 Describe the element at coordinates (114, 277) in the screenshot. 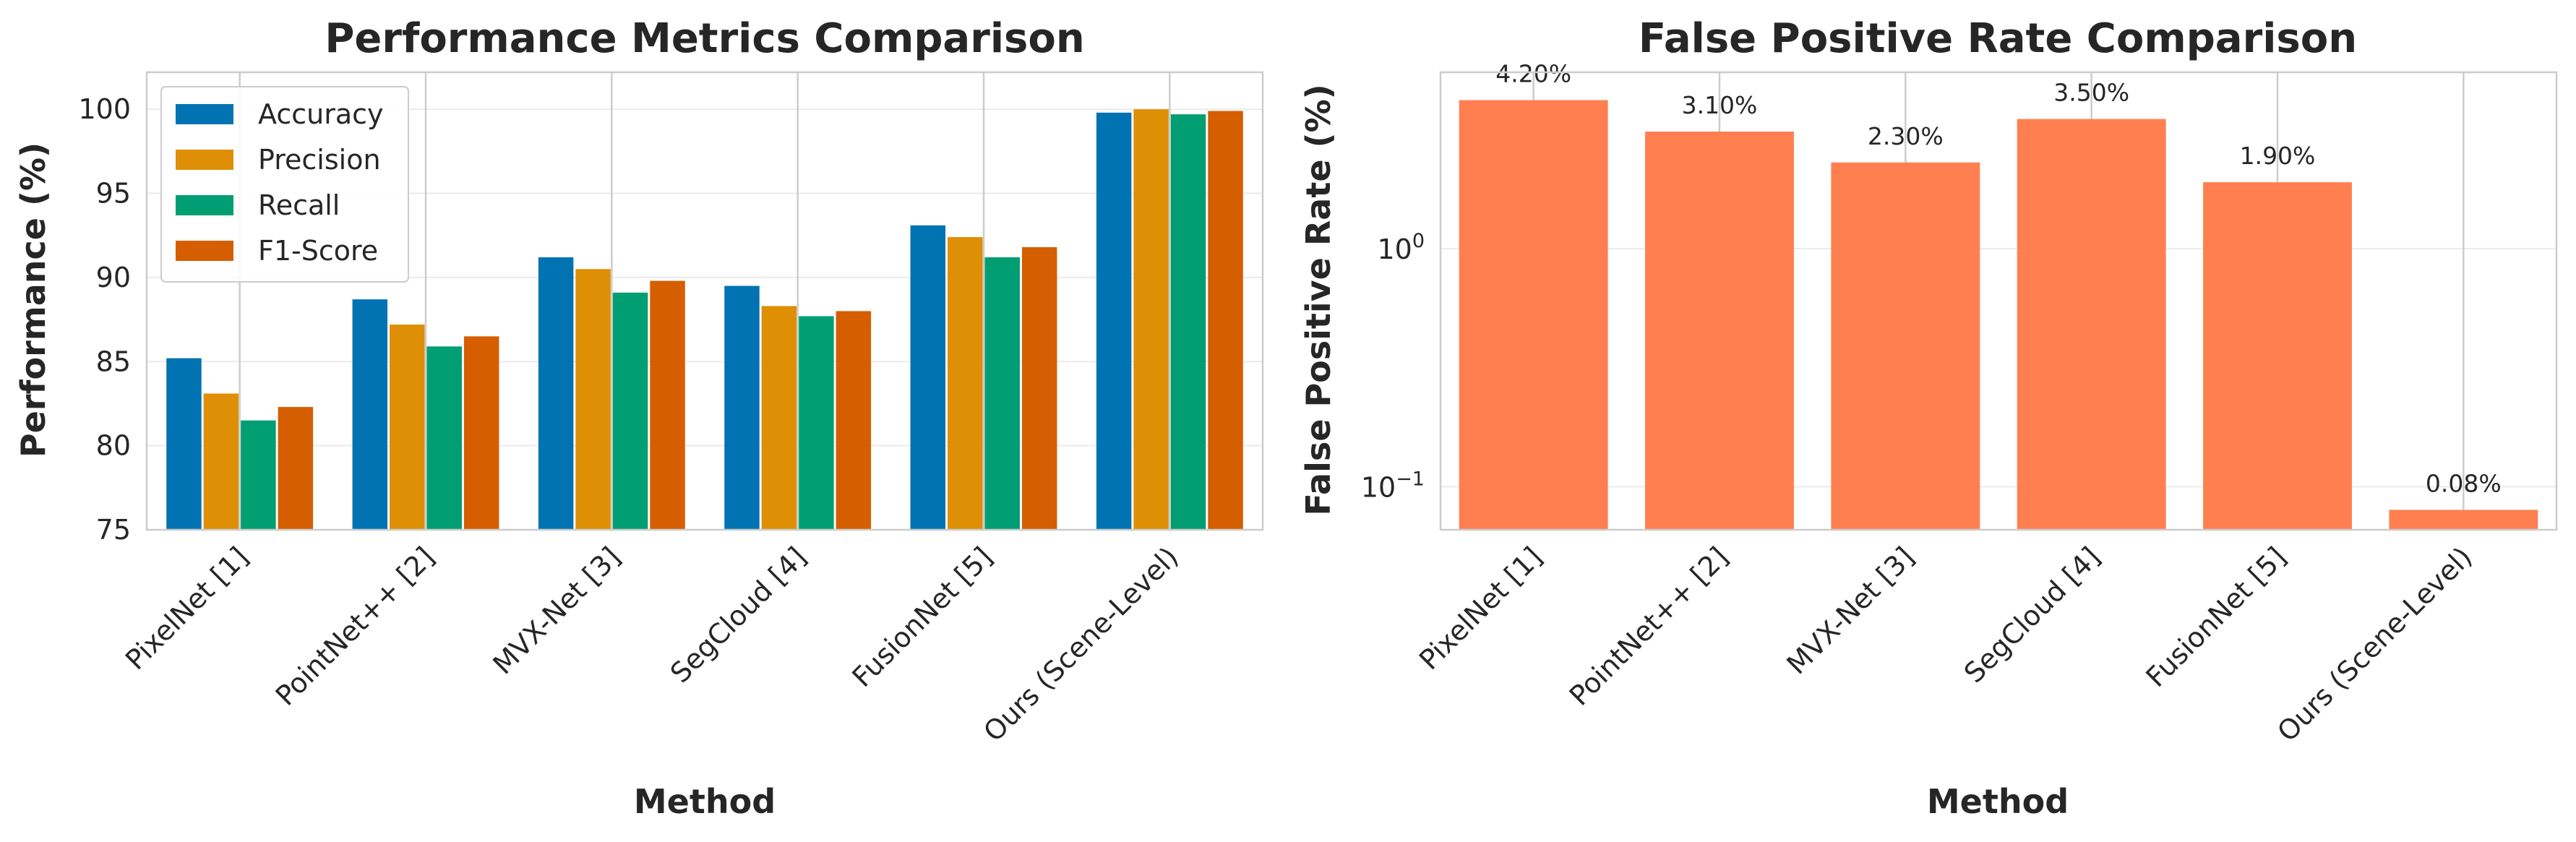

I see `y-tick-label: 90` at that location.